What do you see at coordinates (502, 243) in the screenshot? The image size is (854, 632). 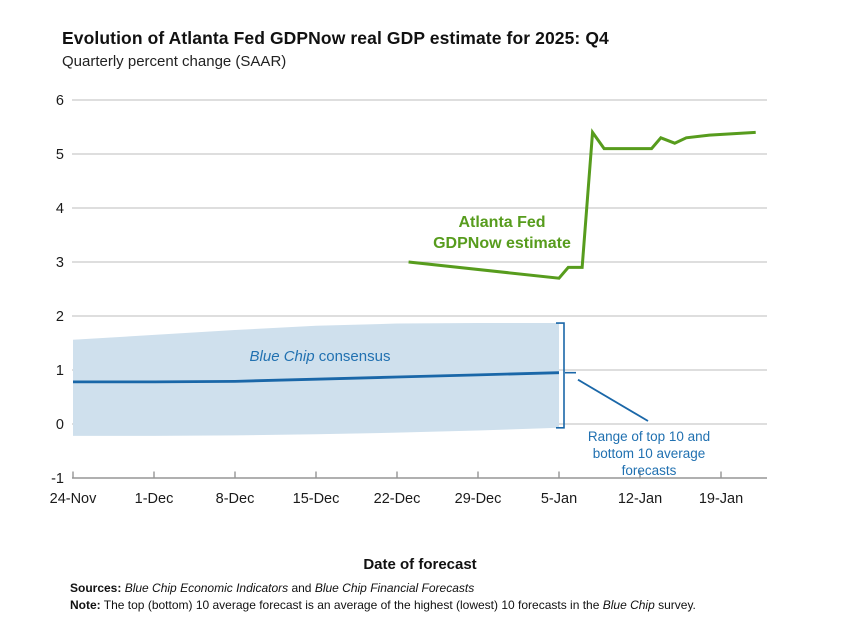 I see `gdpnow-series-label-line2: GDPNow estimate` at bounding box center [502, 243].